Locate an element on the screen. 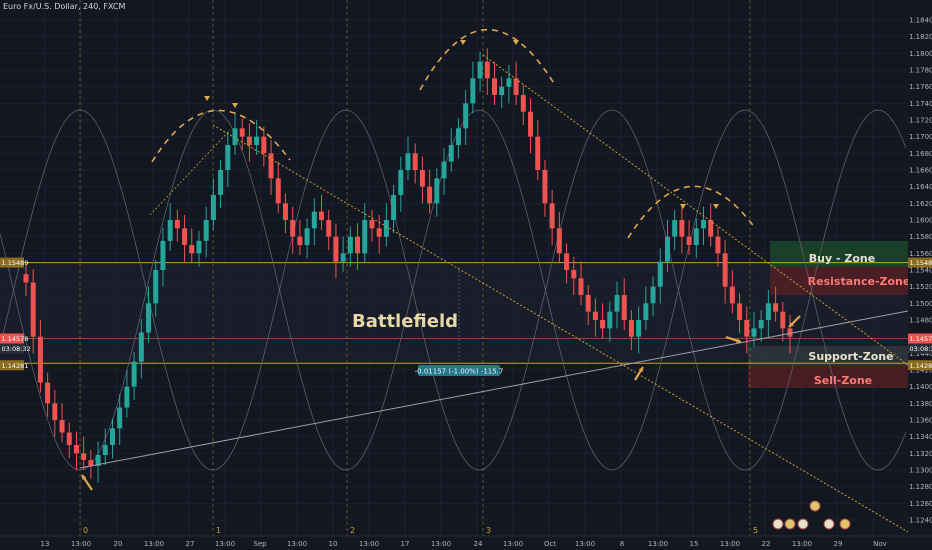 This screenshot has width=932, height=550. left-time-marker-text: 03:08:32 is located at coordinates (16, 349).